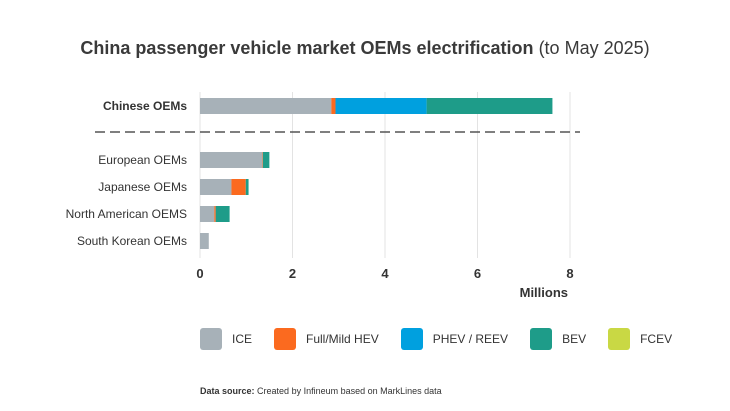 The height and width of the screenshot is (411, 730). I want to click on category-label: South Korean OEMs, so click(132, 241).